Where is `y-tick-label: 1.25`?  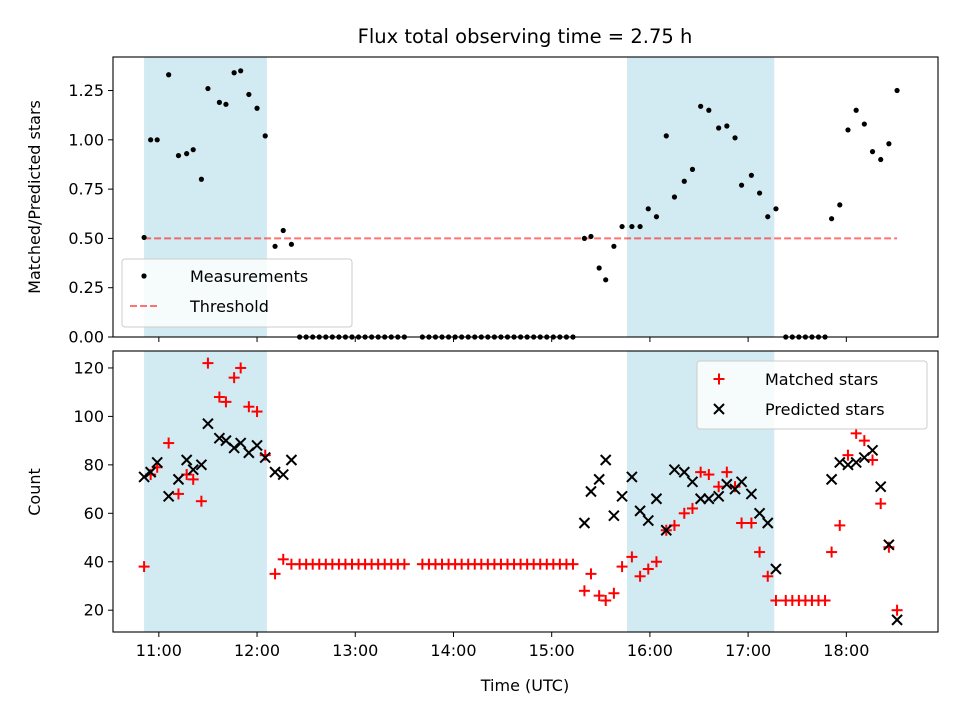
y-tick-label: 1.25 is located at coordinates (86, 90).